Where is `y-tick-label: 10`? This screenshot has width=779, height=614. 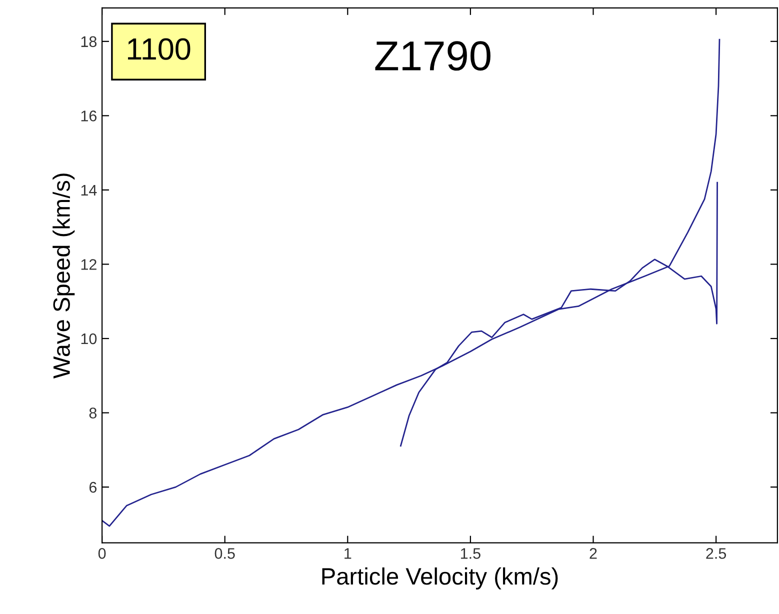 y-tick-label: 10 is located at coordinates (89, 338).